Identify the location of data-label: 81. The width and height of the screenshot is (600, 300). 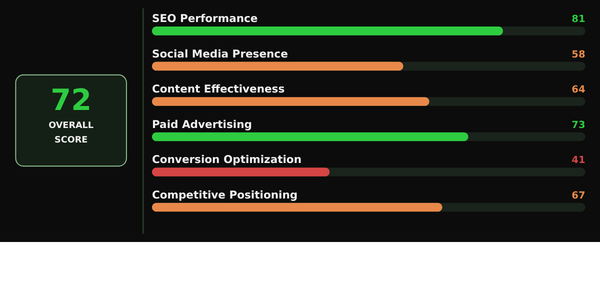
(579, 20).